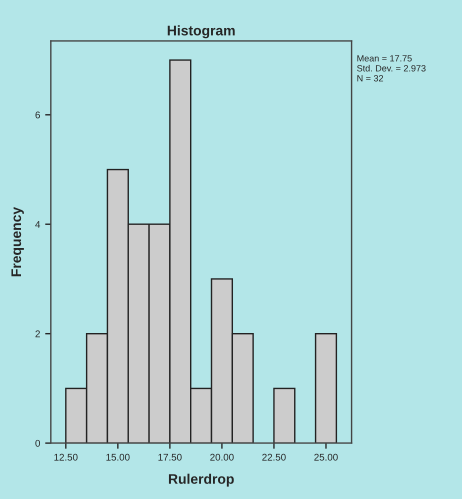 The image size is (462, 499). What do you see at coordinates (37, 334) in the screenshot?
I see `y-tick-label: 2` at bounding box center [37, 334].